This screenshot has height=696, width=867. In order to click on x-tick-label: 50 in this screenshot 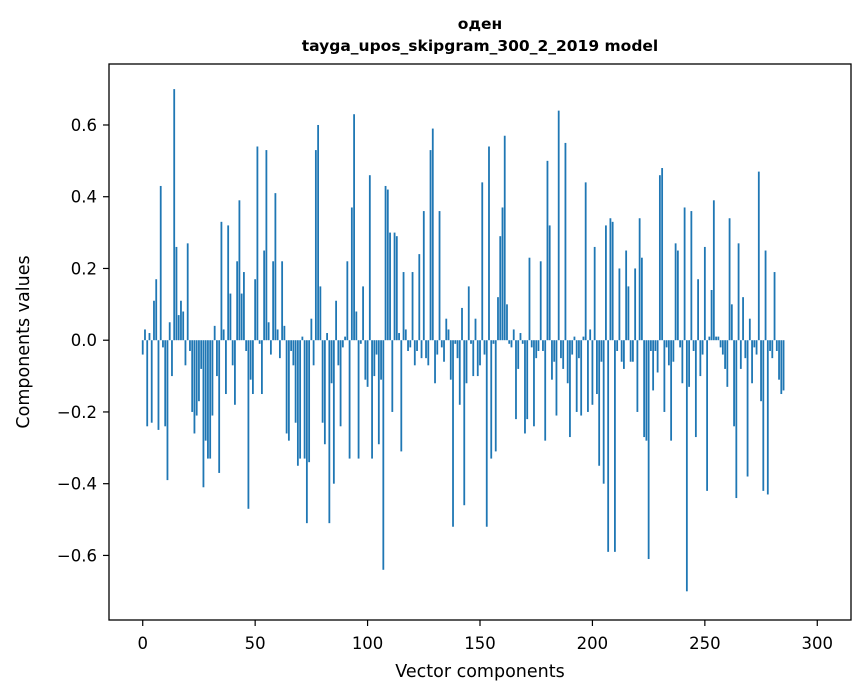, I will do `click(255, 643)`.